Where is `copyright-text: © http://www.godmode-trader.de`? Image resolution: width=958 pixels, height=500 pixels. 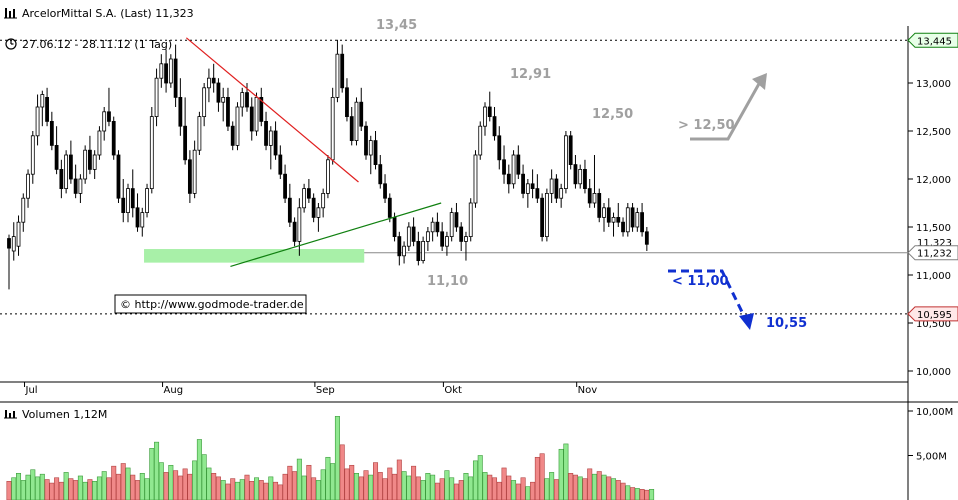 copyright-text: © http://www.godmode-trader.de is located at coordinates (212, 304).